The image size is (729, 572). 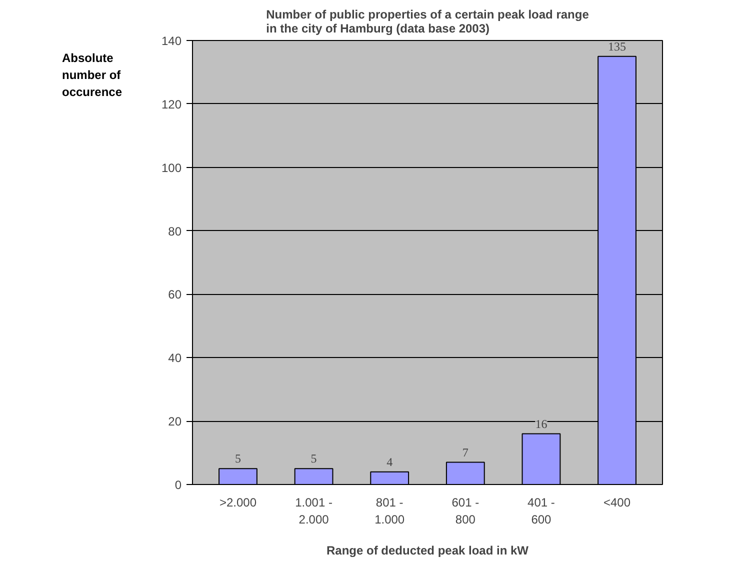 I want to click on x-axis-title: Range of deducted peak load in kW, so click(x=428, y=550).